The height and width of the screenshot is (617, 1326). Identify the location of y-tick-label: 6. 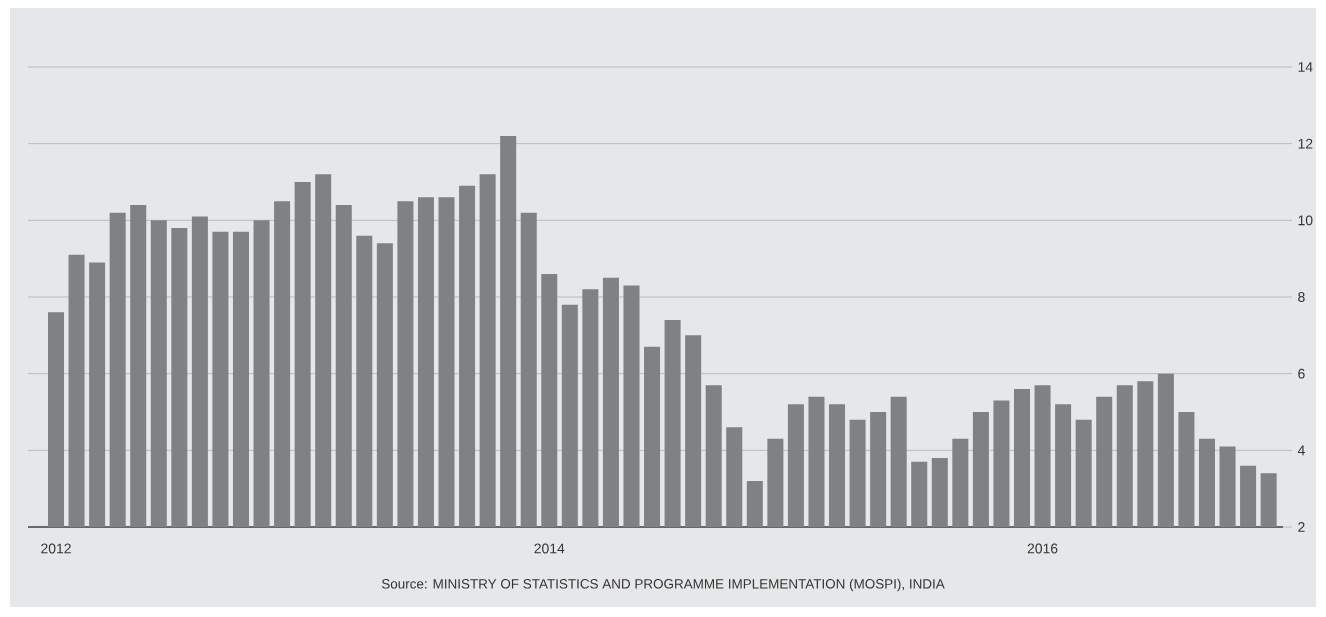
(1301, 373).